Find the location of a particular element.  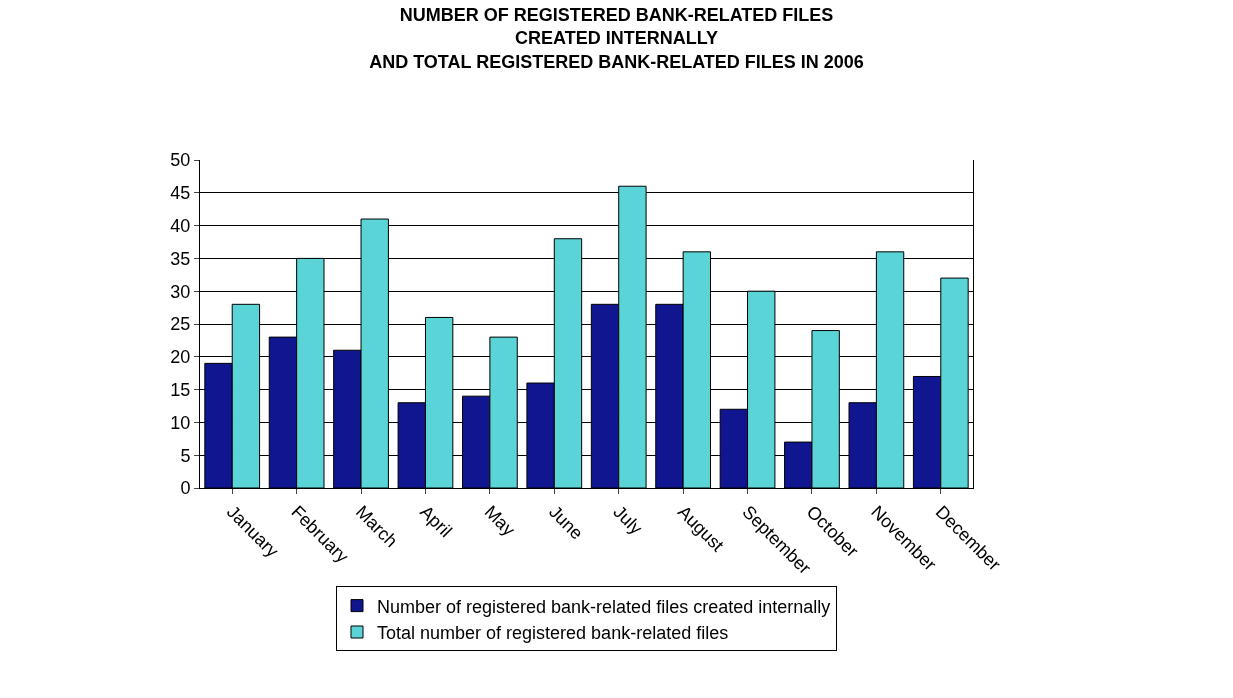

x-tick-label: July is located at coordinates (628, 520).